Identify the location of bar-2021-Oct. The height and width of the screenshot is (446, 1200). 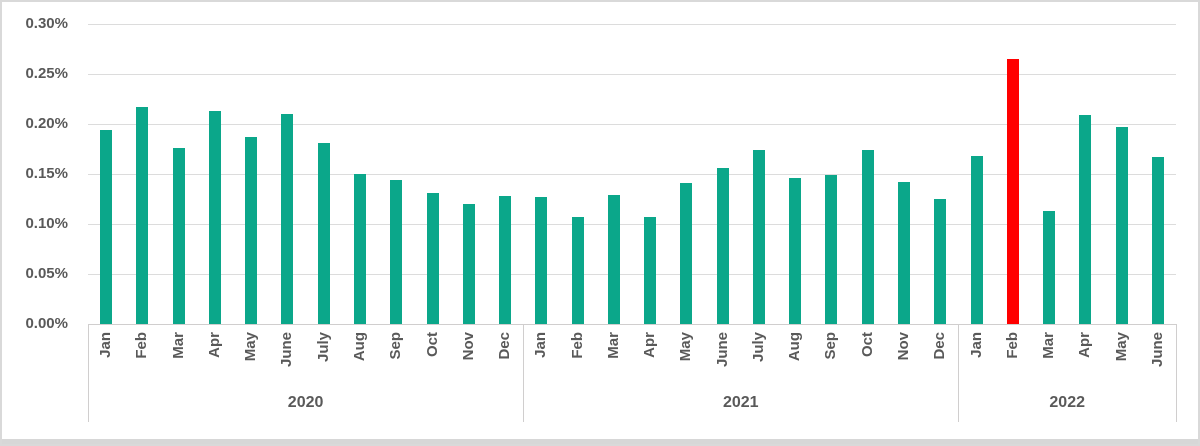
(867, 237).